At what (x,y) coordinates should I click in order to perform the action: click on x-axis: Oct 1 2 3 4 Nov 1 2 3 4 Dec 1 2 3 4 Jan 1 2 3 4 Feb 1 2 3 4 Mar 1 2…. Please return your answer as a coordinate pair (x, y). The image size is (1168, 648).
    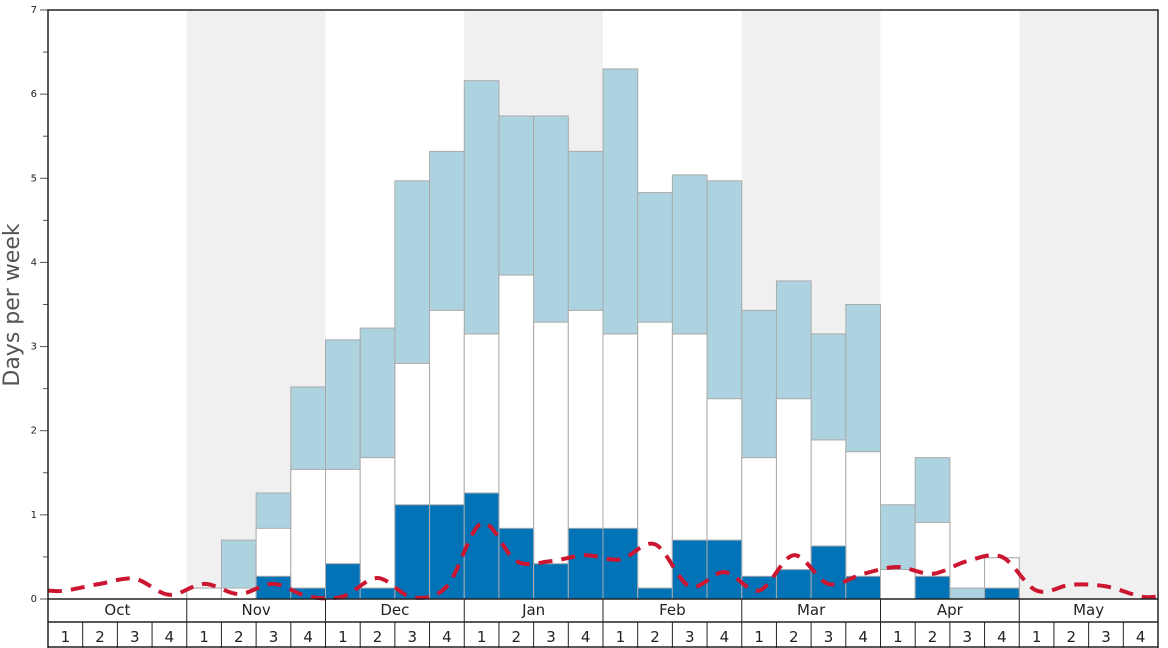
    Looking at the image, I should click on (603, 623).